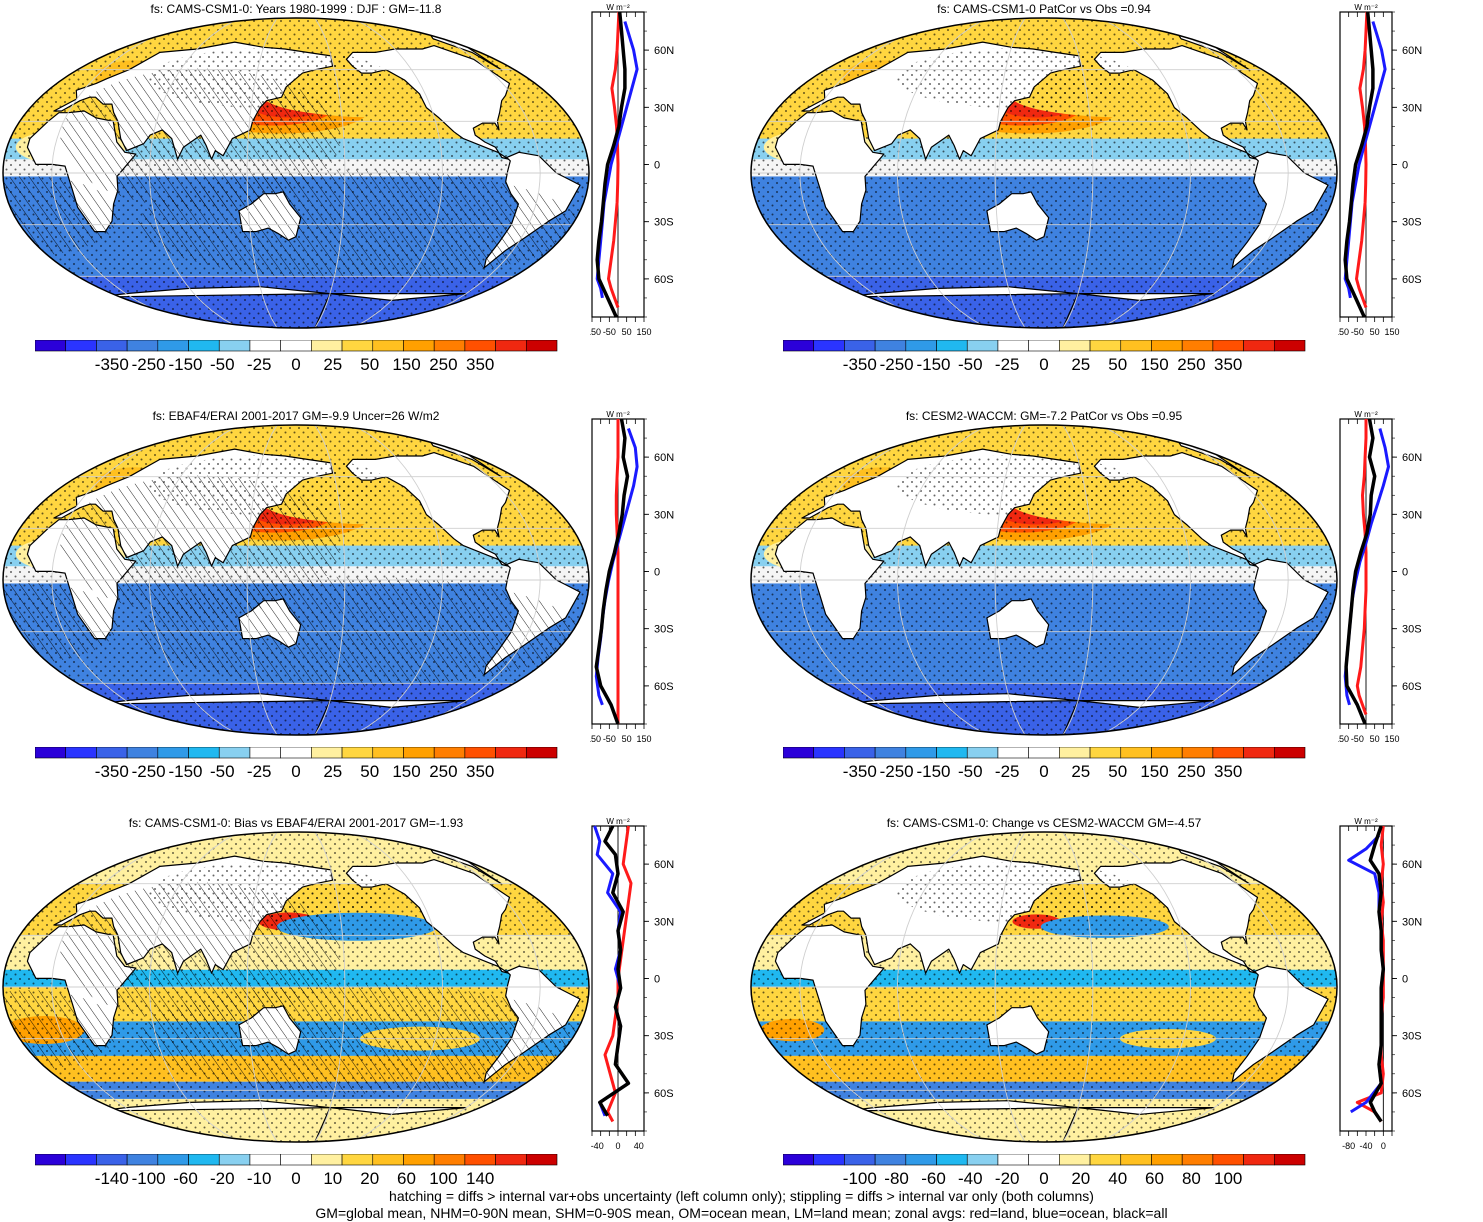 Image resolution: width=1483 pixels, height=1222 pixels. What do you see at coordinates (295, 364) in the screenshot?
I see `colorbar-labels: -350 -250 -150 -50 -25 0 25 50 150 250 350` at bounding box center [295, 364].